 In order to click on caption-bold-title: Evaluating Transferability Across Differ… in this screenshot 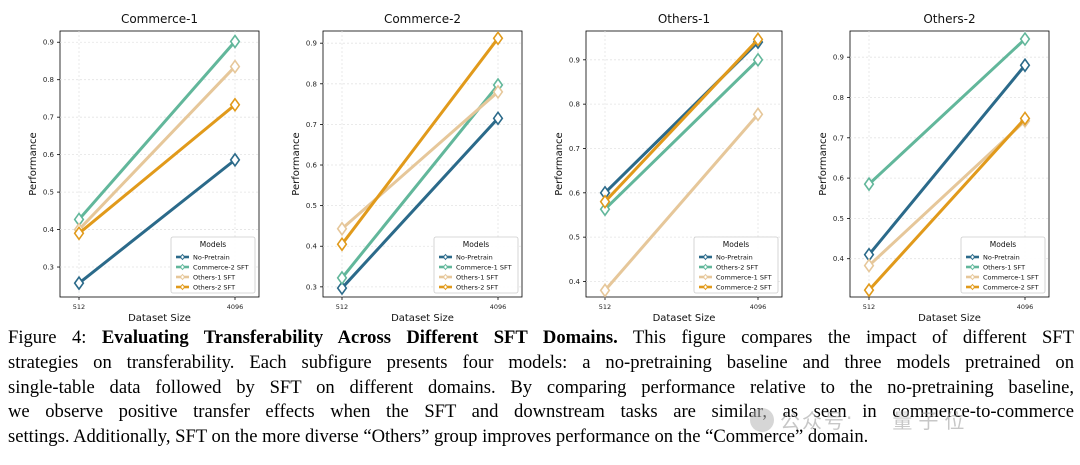, I will do `click(359, 337)`.